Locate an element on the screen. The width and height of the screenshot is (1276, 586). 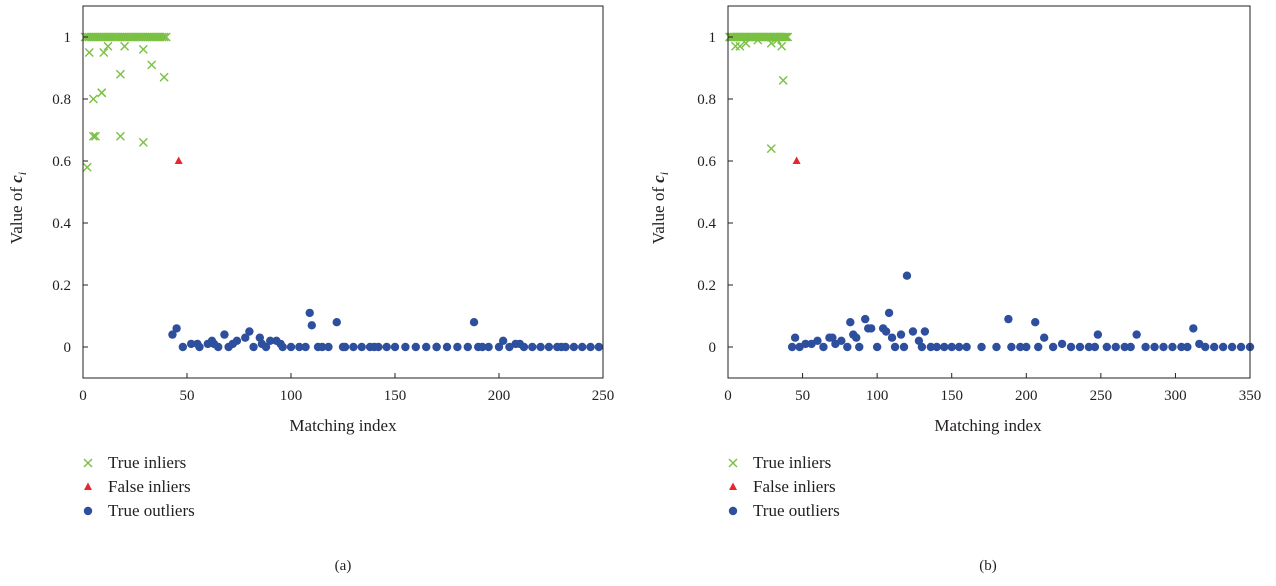
legend-b: True inliers False inliers True outliers is located at coordinates (784, 486).